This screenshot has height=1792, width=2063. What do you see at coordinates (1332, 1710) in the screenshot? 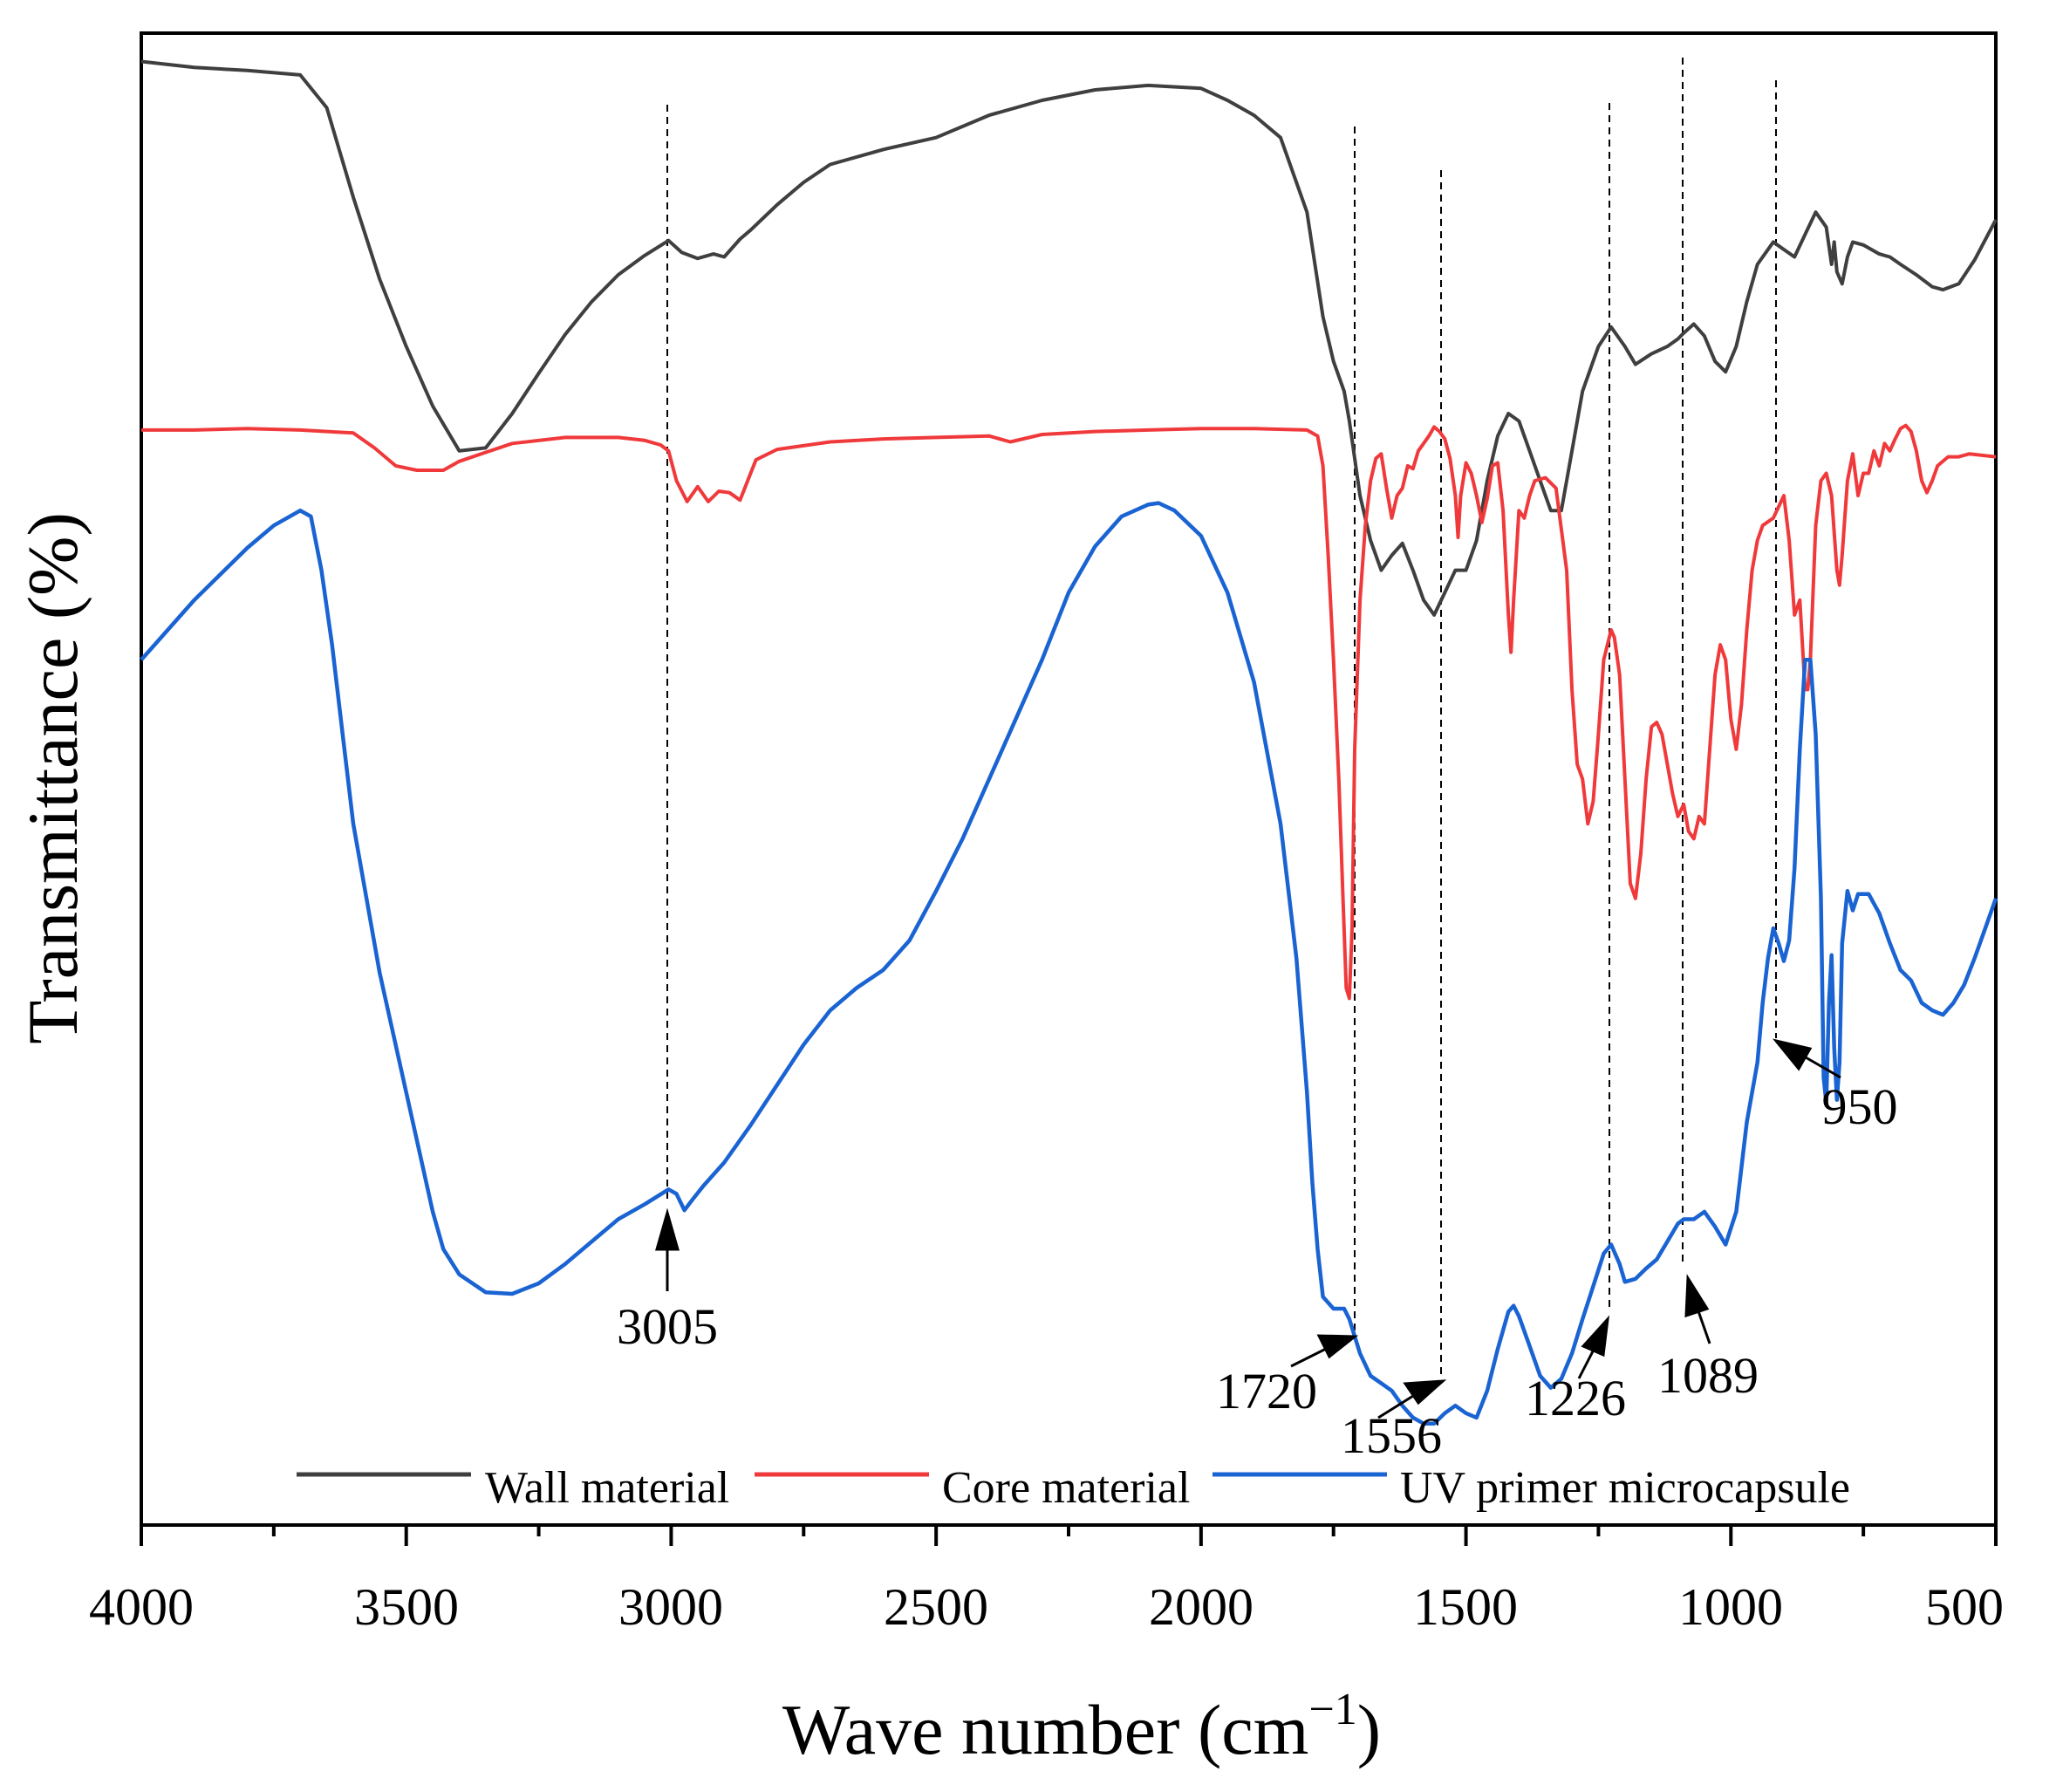
I see `x-axis-title-superscript: −1` at bounding box center [1332, 1710].